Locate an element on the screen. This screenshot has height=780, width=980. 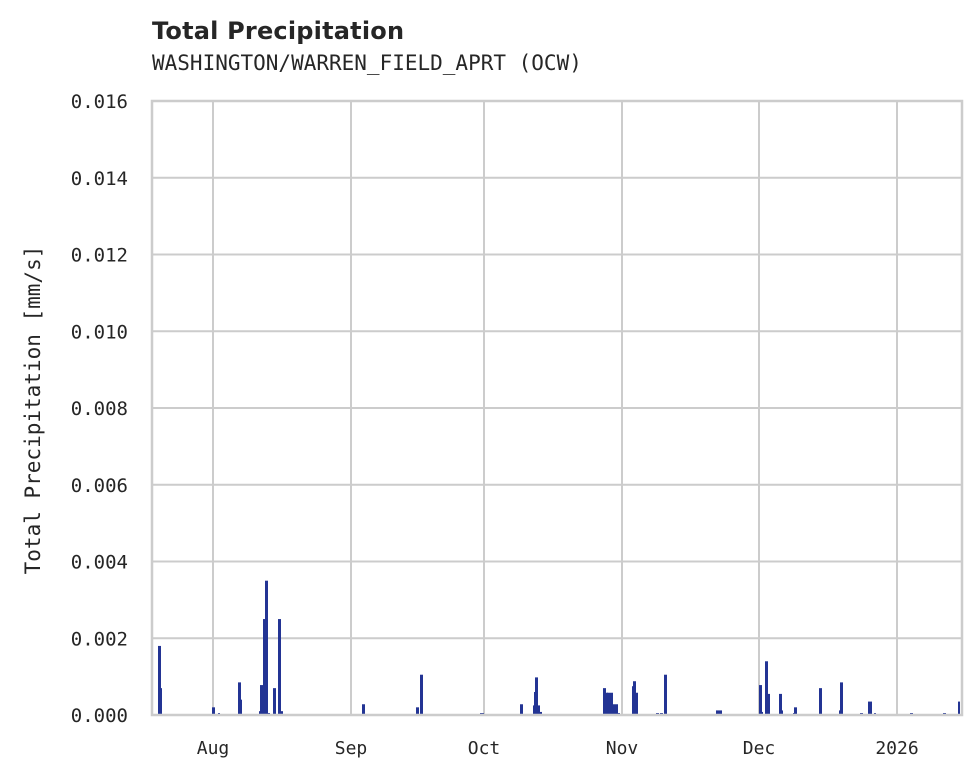
x-tick-label: Nov is located at coordinates (622, 748).